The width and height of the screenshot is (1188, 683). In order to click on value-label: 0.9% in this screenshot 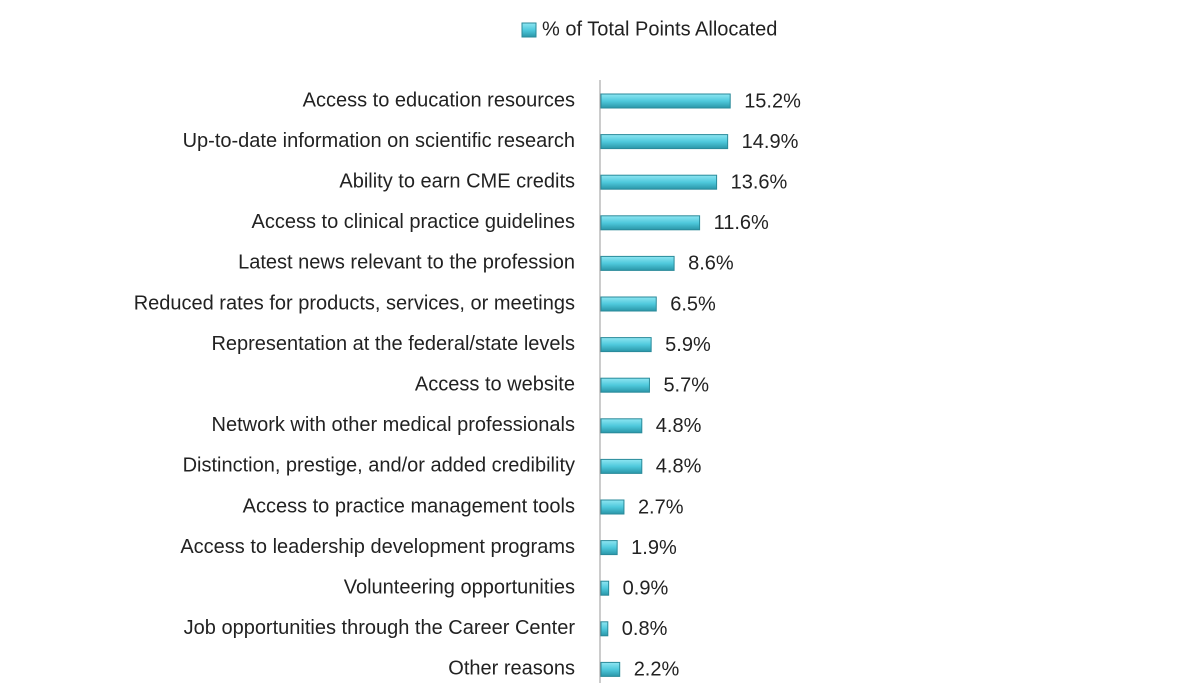, I will do `click(646, 588)`.